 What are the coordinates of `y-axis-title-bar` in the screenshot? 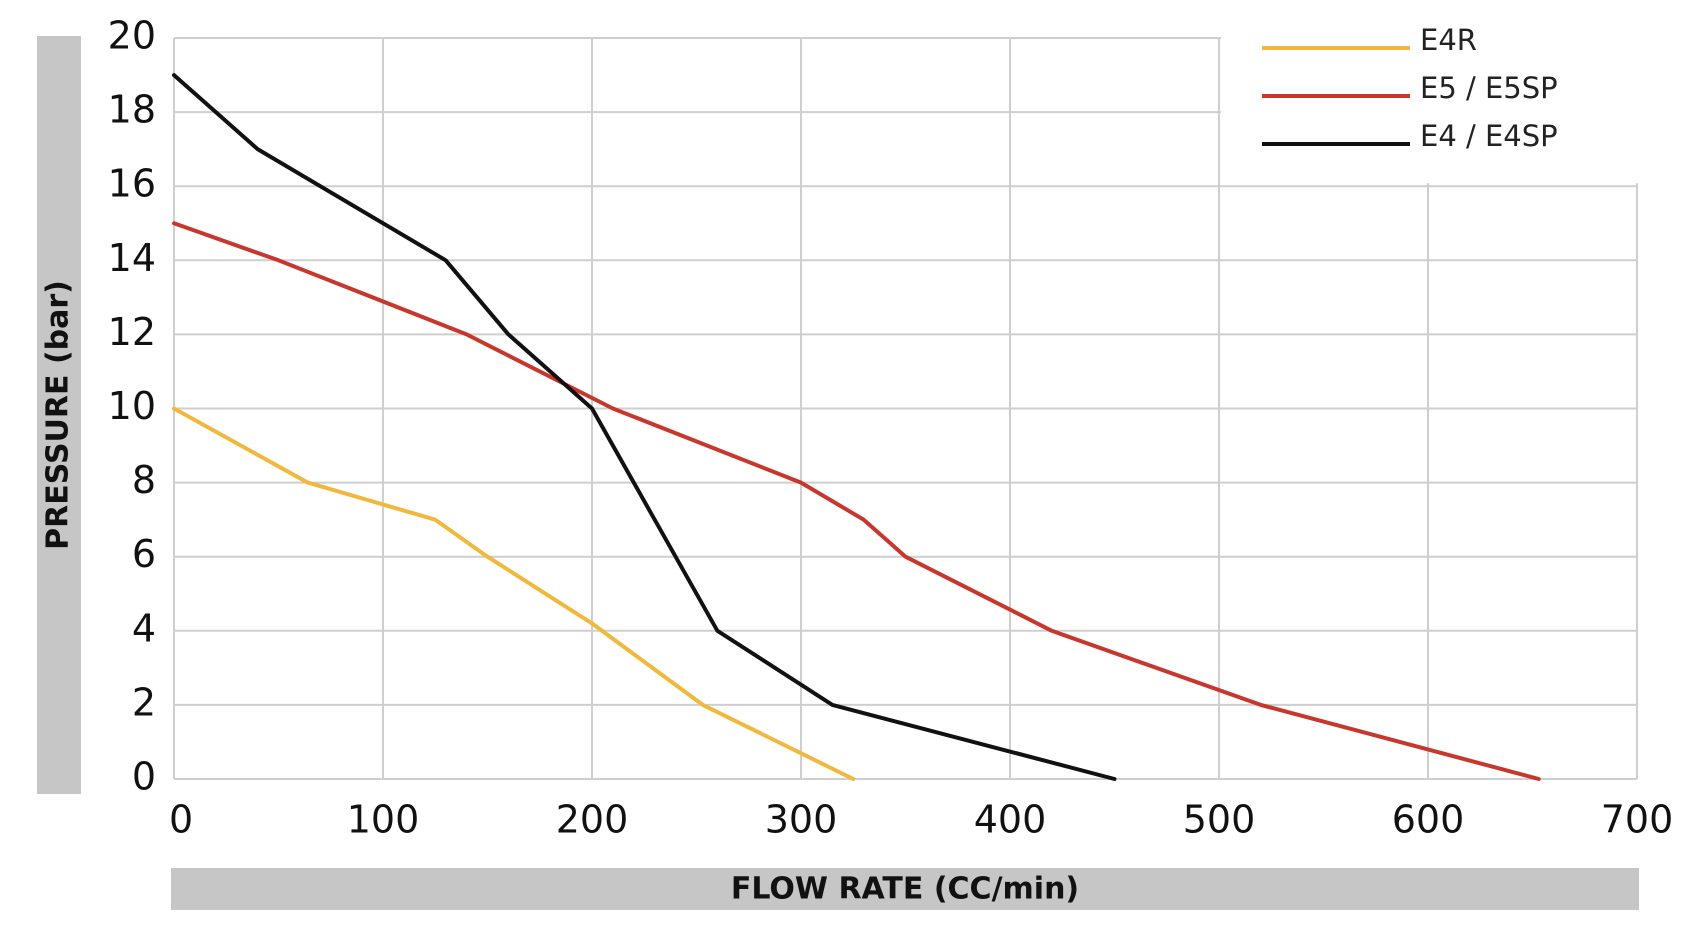 It's located at (59, 415).